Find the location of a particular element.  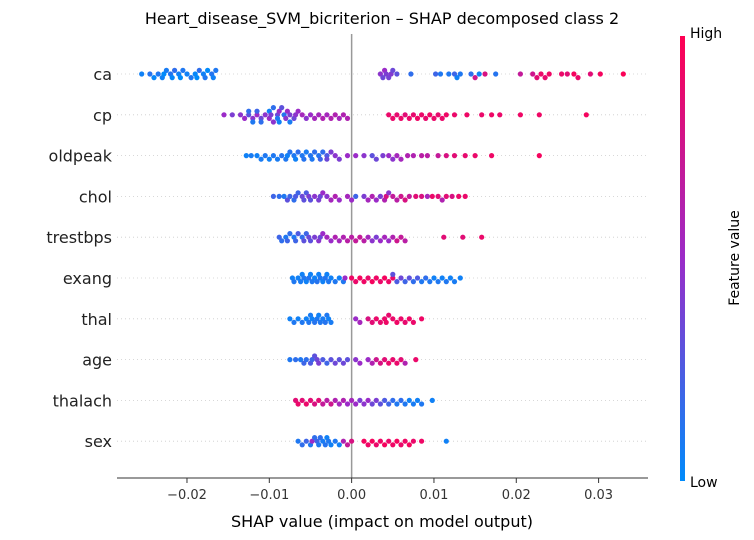

x-tick-label: 0.00 is located at coordinates (351, 495).